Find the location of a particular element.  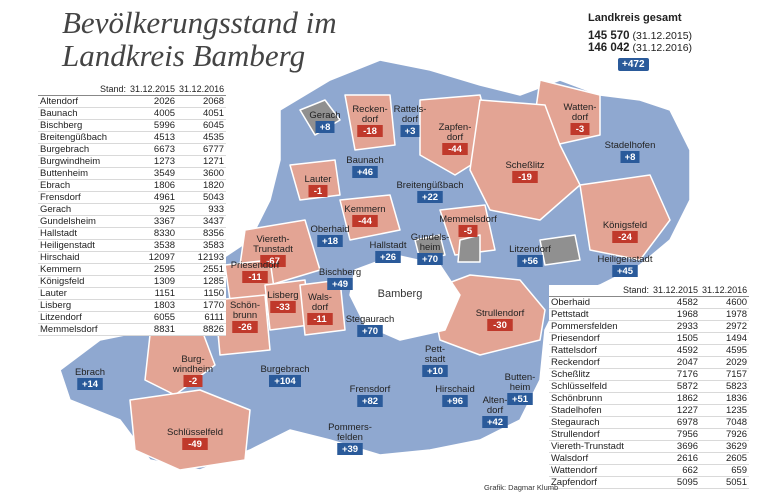

change-badge: -49 is located at coordinates (195, 444).